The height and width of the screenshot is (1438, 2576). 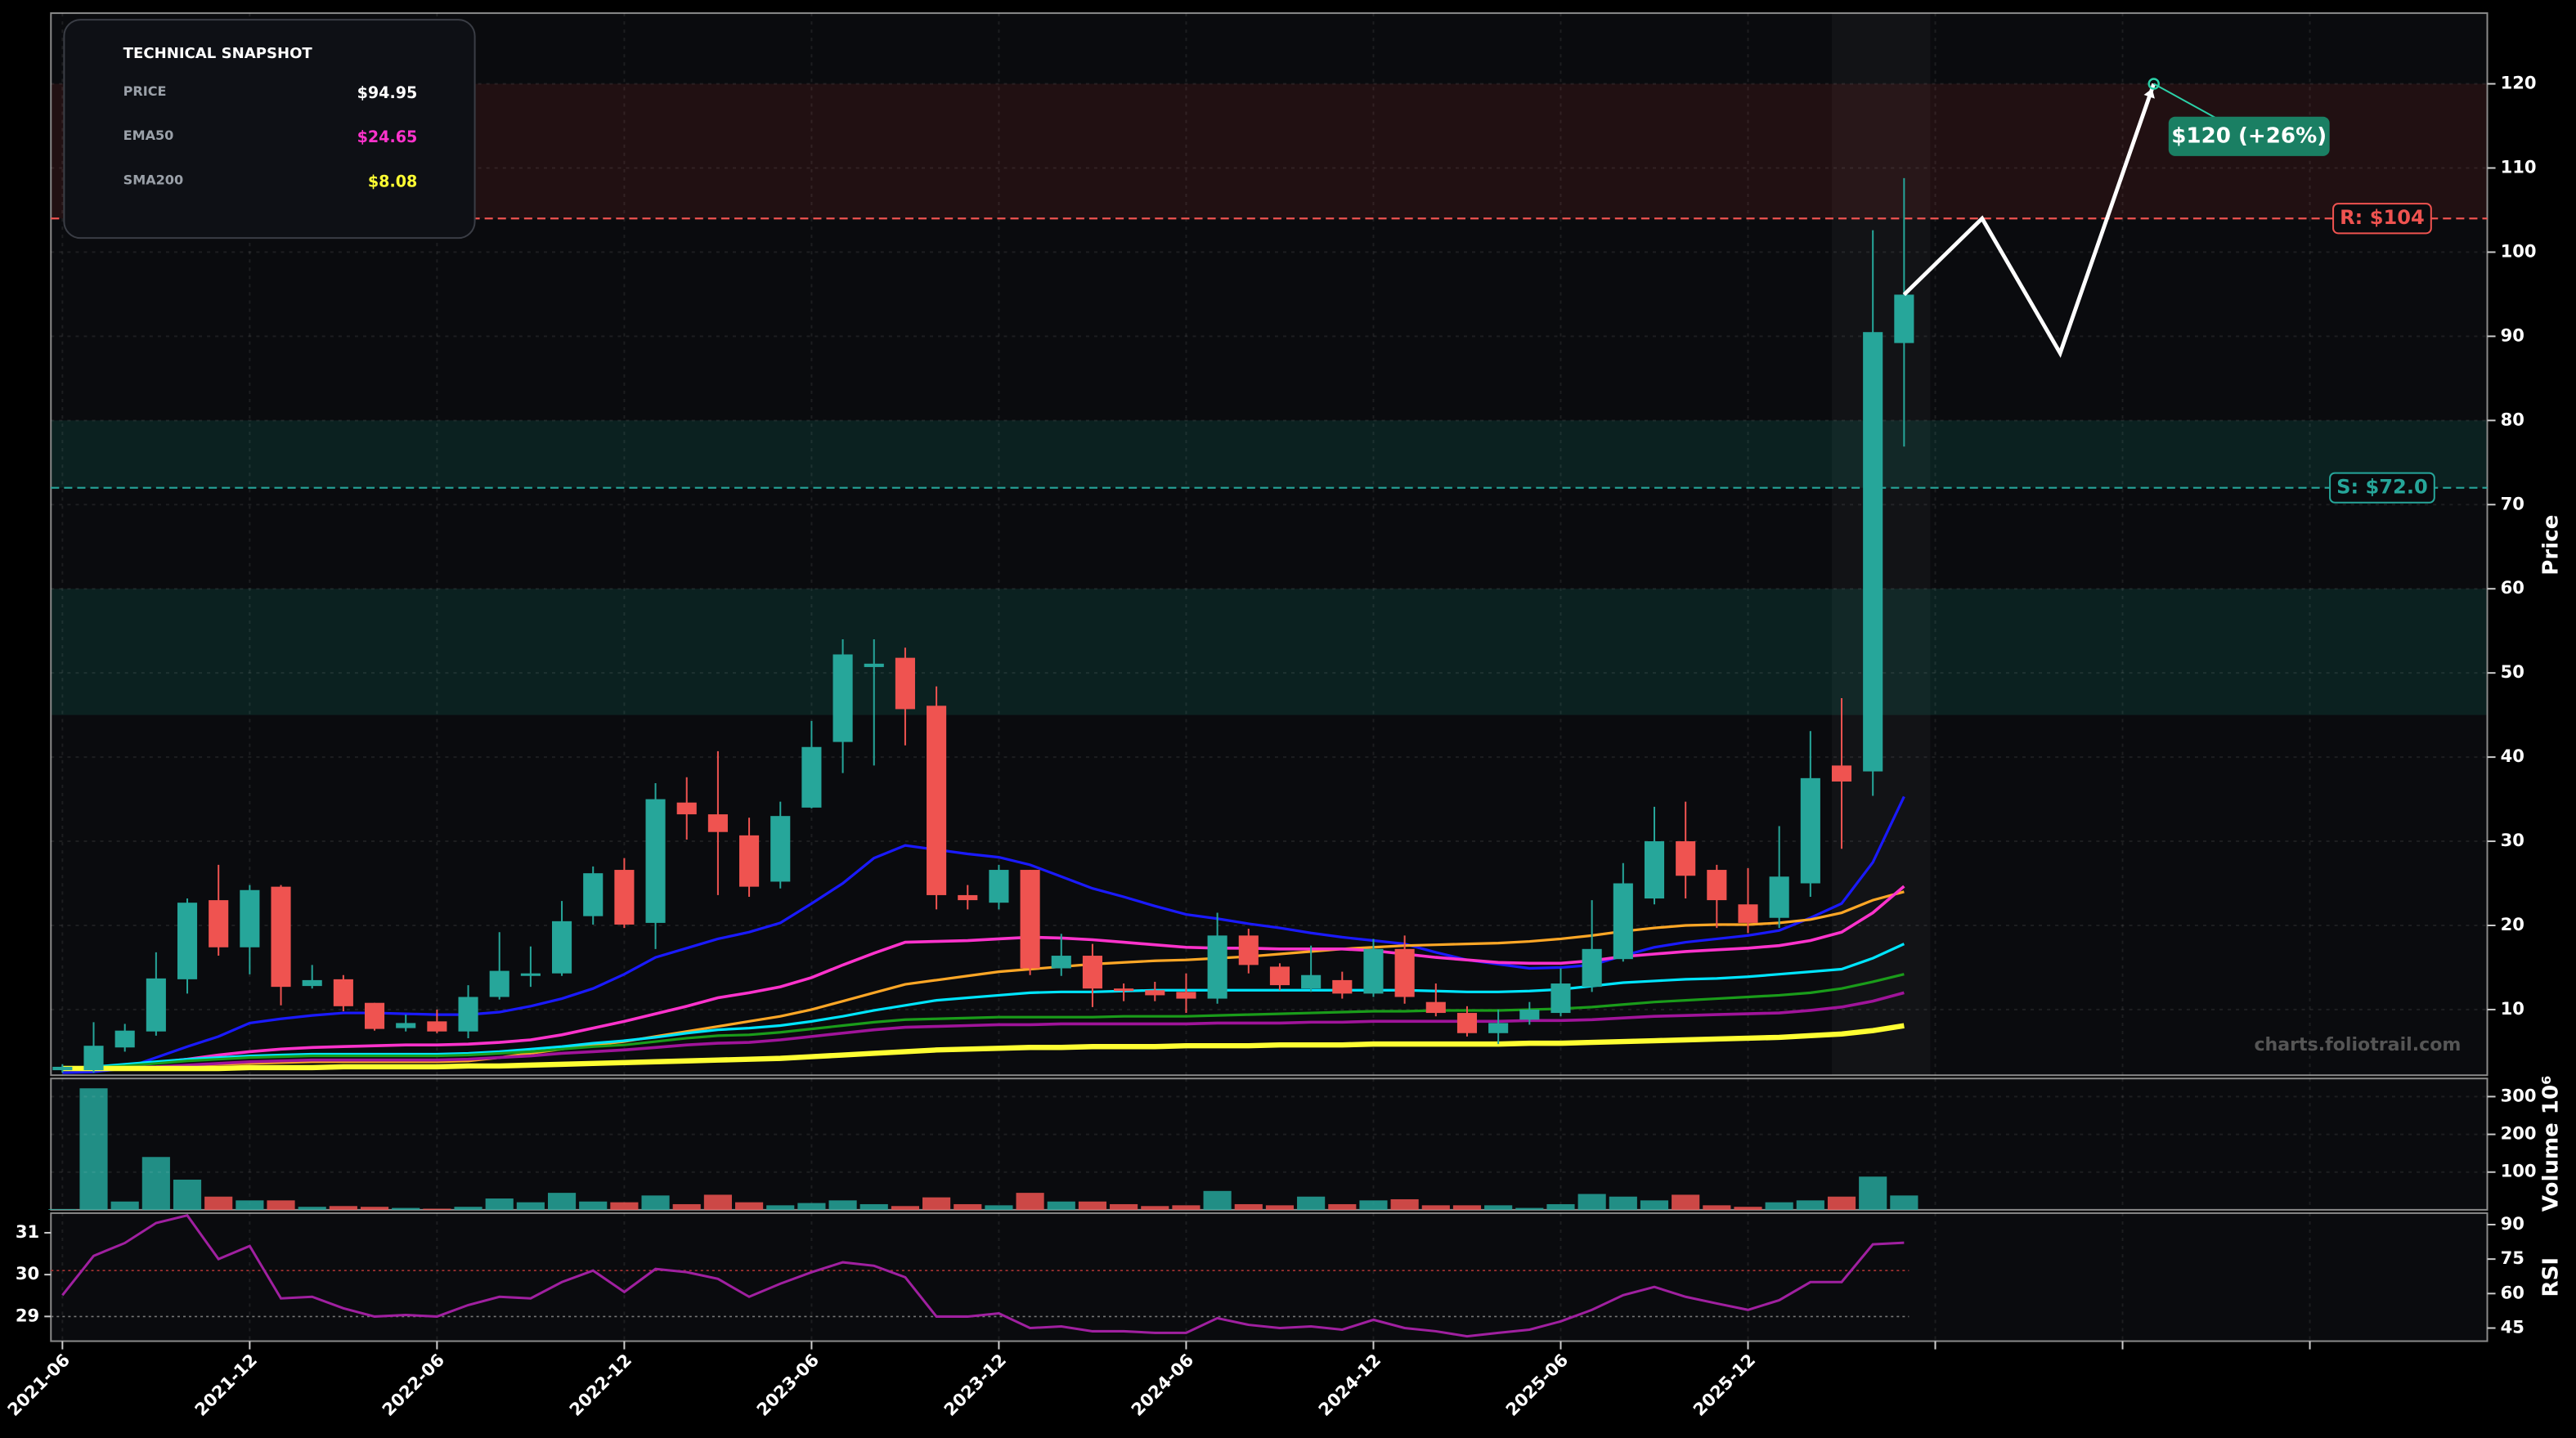 What do you see at coordinates (2513, 419) in the screenshot?
I see `y-tick-label: 80` at bounding box center [2513, 419].